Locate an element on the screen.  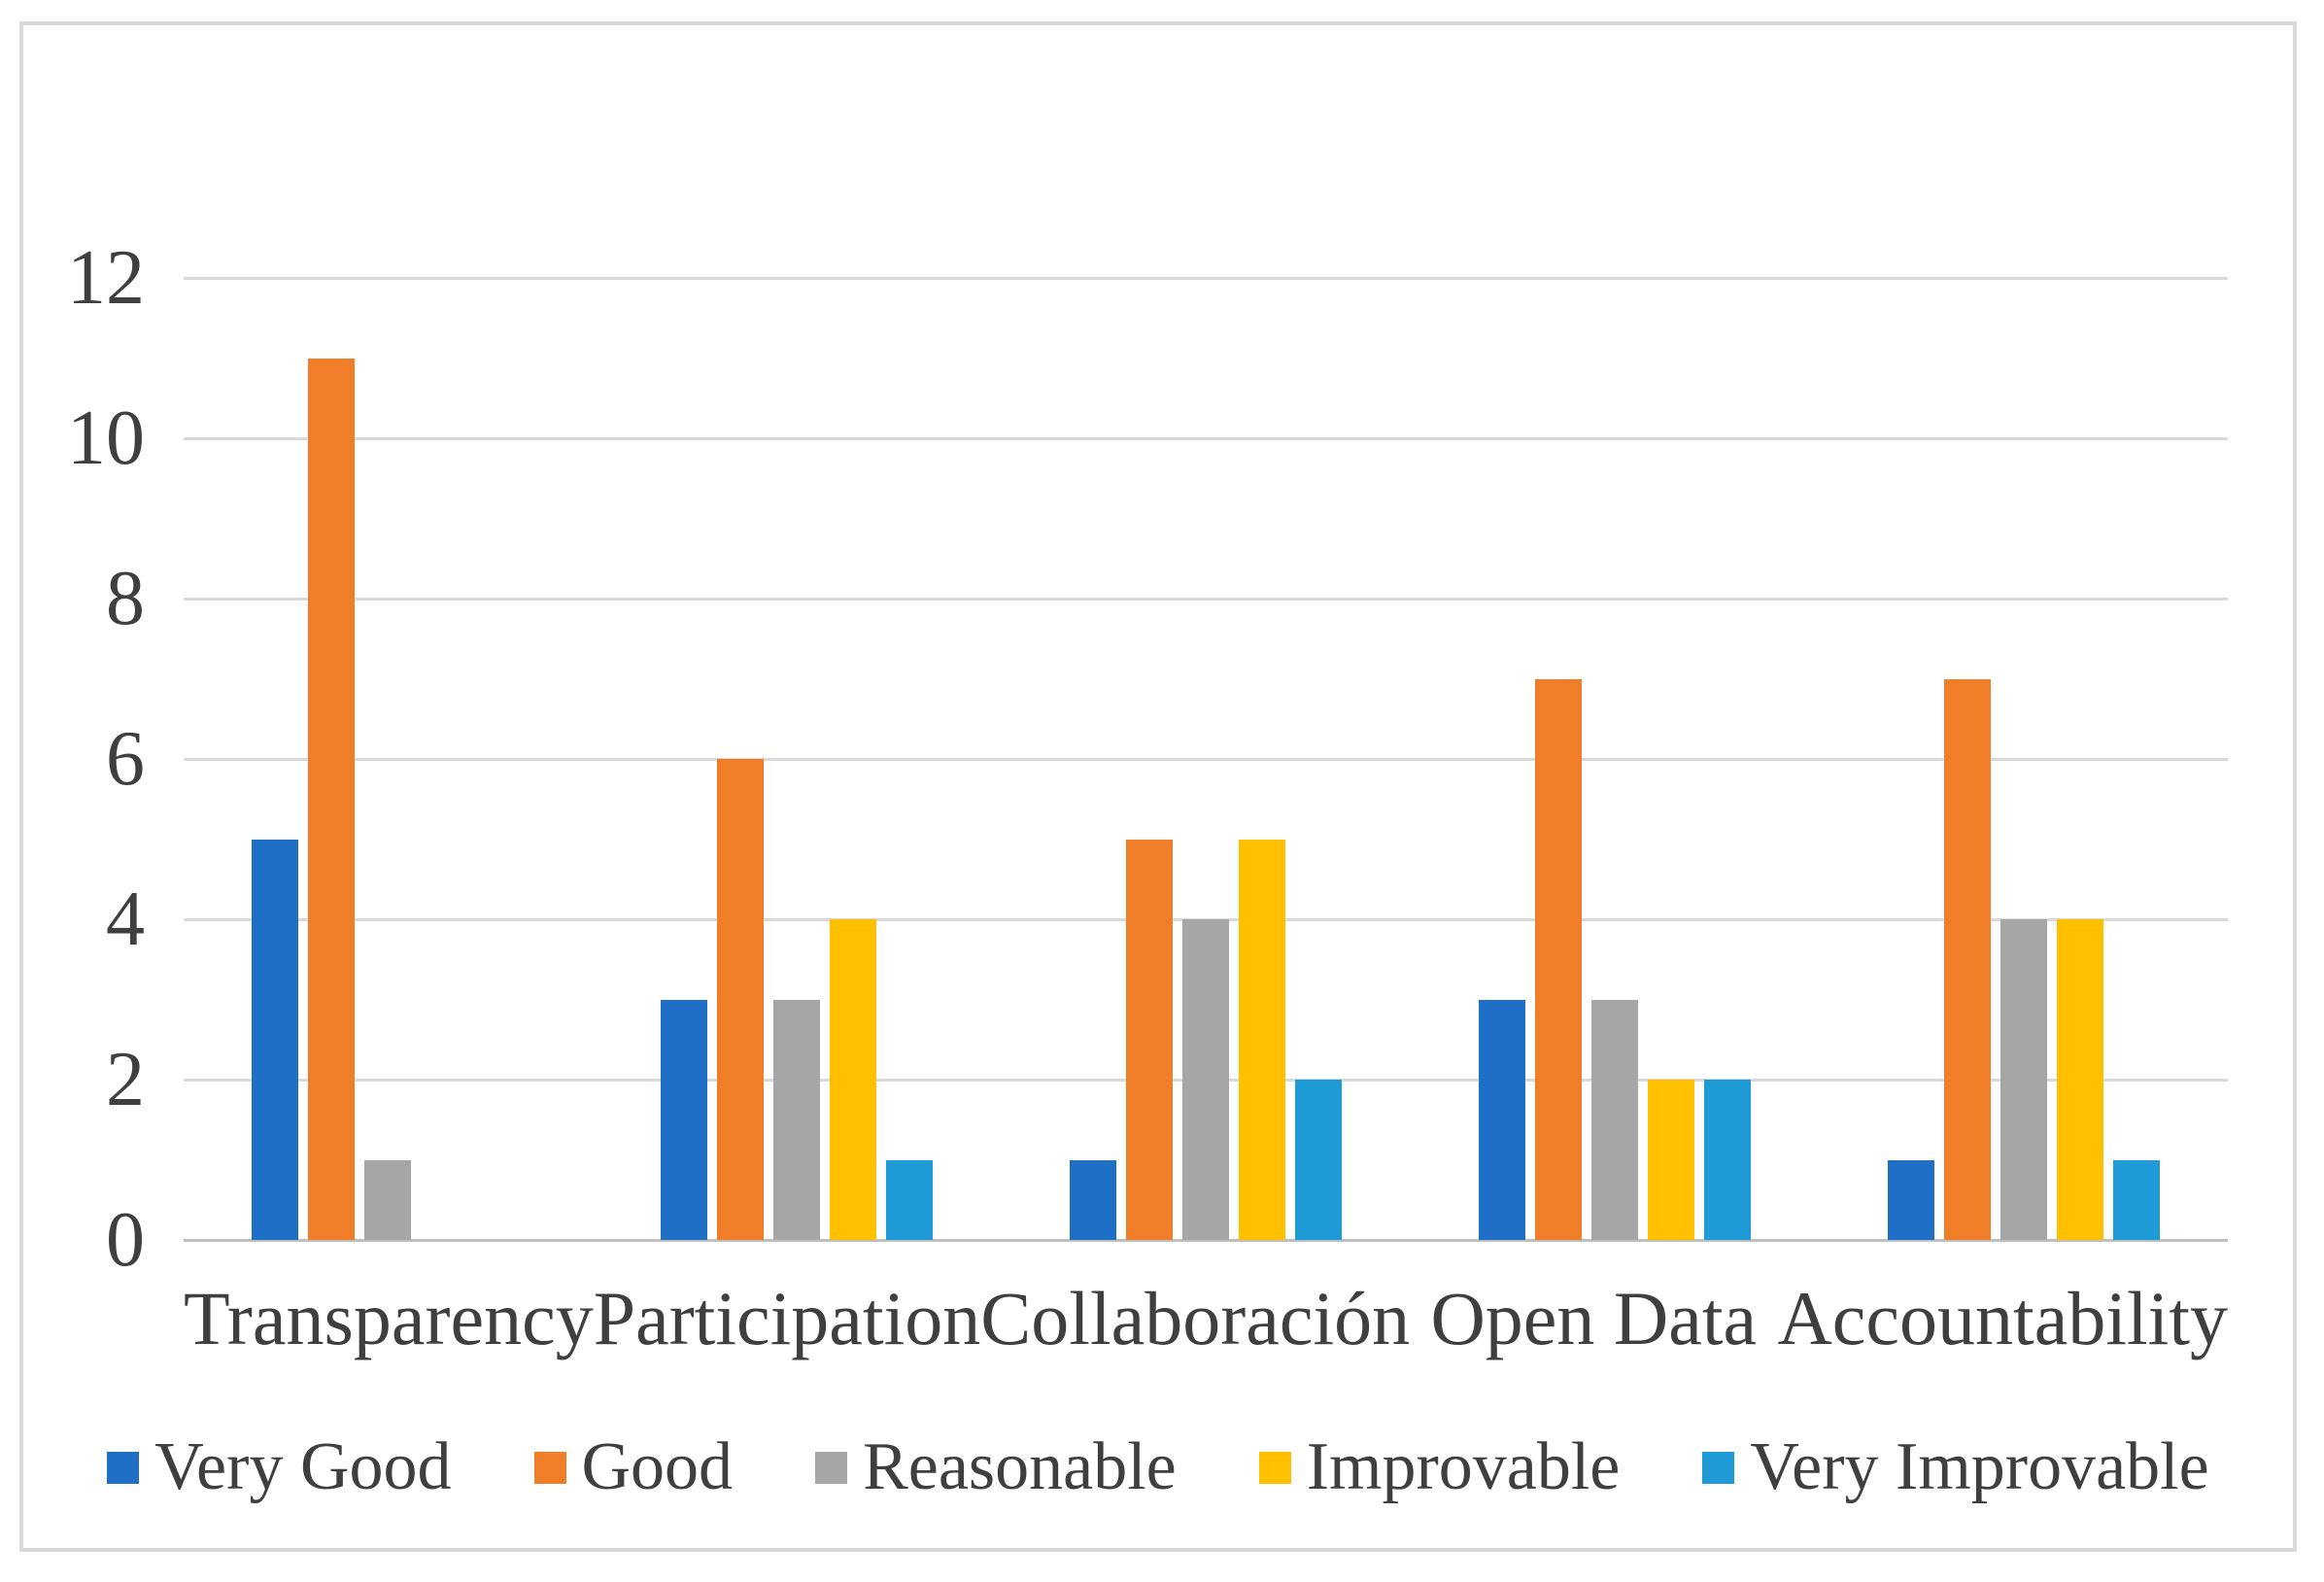
legend-item: Very Improvable is located at coordinates (1956, 1466).